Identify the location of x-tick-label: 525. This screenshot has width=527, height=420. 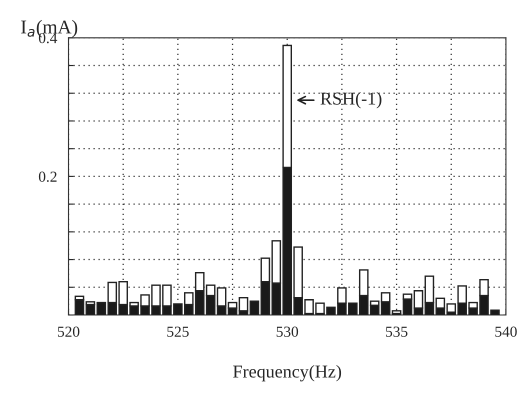
(178, 331).